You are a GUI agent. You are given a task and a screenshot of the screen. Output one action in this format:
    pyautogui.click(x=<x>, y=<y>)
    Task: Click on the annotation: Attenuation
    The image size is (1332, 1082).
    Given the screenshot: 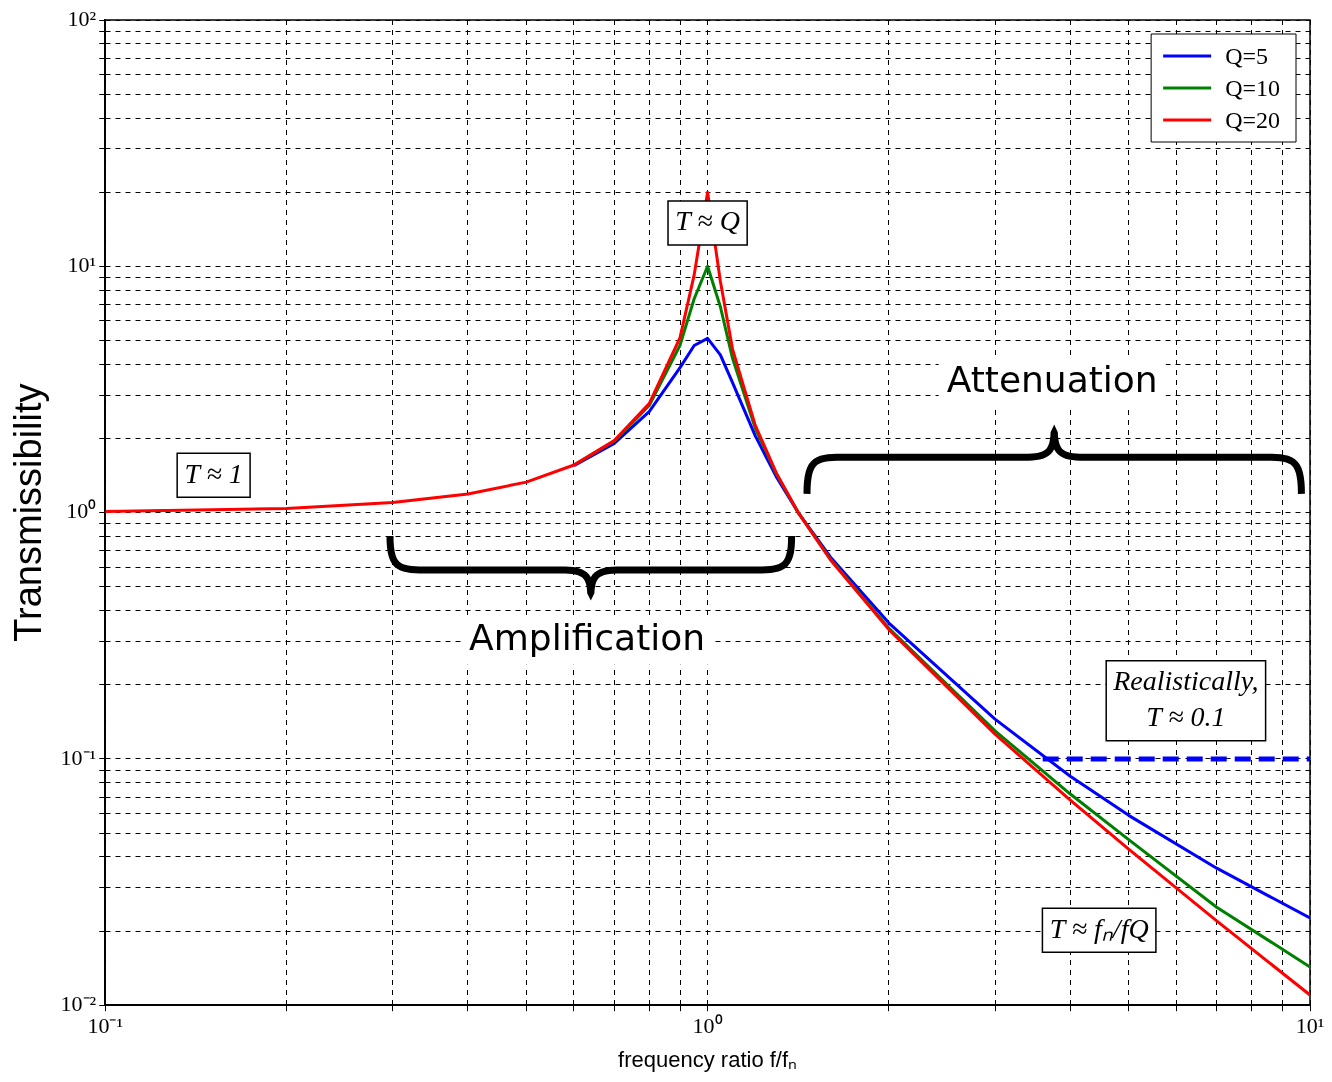 What is the action you would take?
    pyautogui.click(x=1052, y=379)
    